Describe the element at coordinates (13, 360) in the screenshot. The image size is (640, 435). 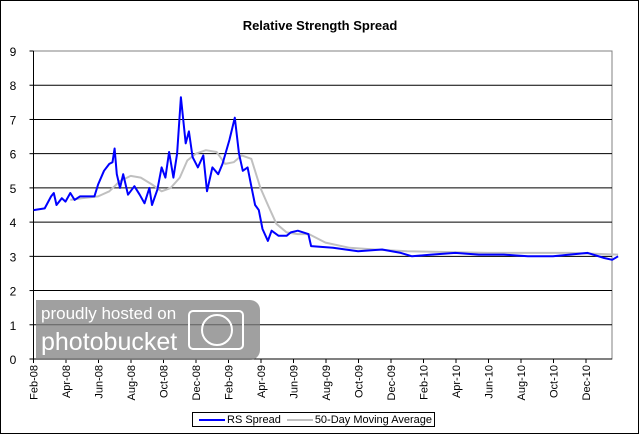
I see `y-tick-label: 0` at that location.